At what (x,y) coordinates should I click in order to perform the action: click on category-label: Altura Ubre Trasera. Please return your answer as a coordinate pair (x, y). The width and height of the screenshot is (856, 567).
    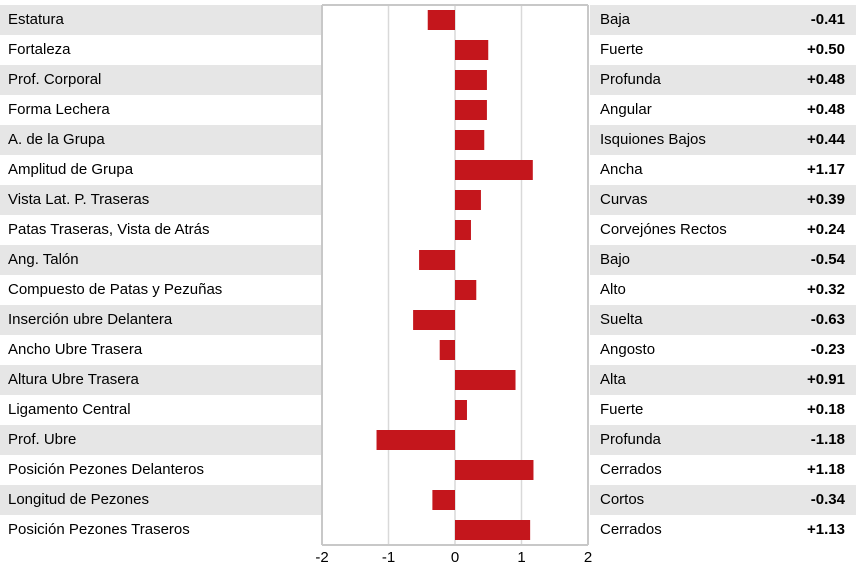
    Looking at the image, I should click on (74, 379).